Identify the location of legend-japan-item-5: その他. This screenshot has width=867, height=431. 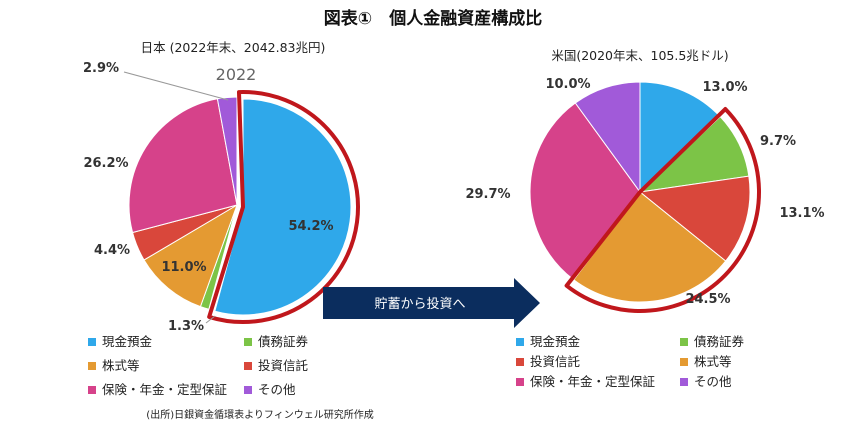
(277, 389).